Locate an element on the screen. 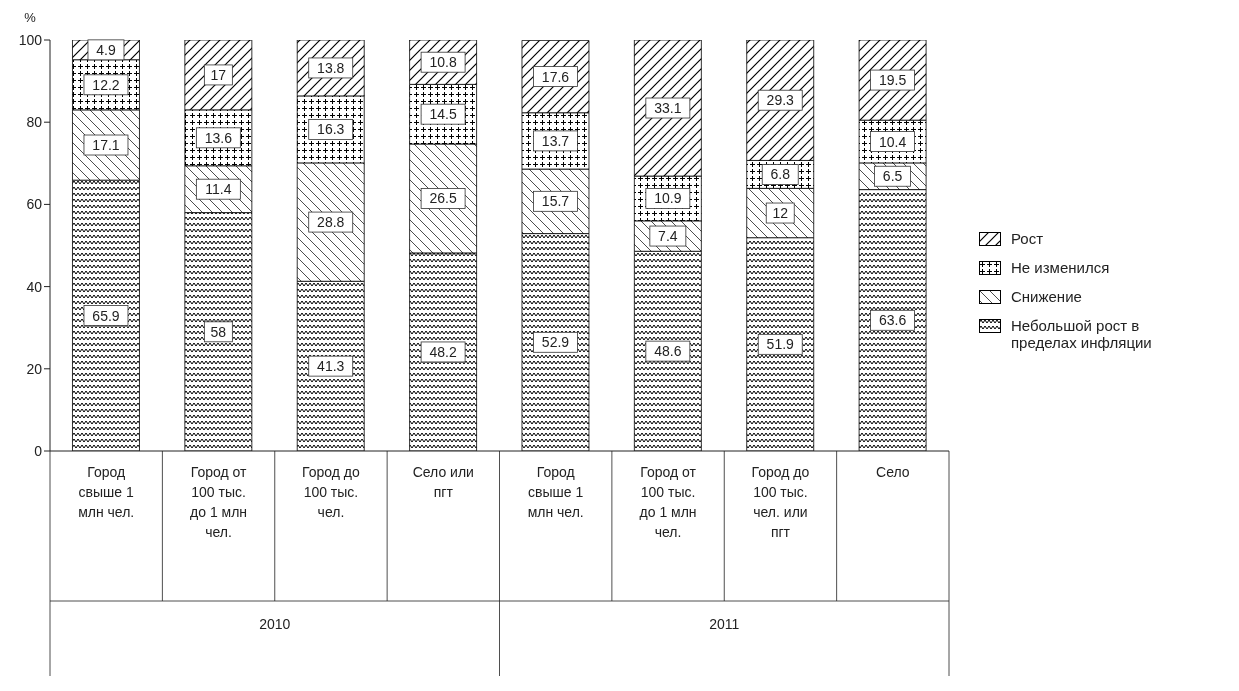 The image size is (1239, 691). data-label: 41.3 is located at coordinates (331, 366).